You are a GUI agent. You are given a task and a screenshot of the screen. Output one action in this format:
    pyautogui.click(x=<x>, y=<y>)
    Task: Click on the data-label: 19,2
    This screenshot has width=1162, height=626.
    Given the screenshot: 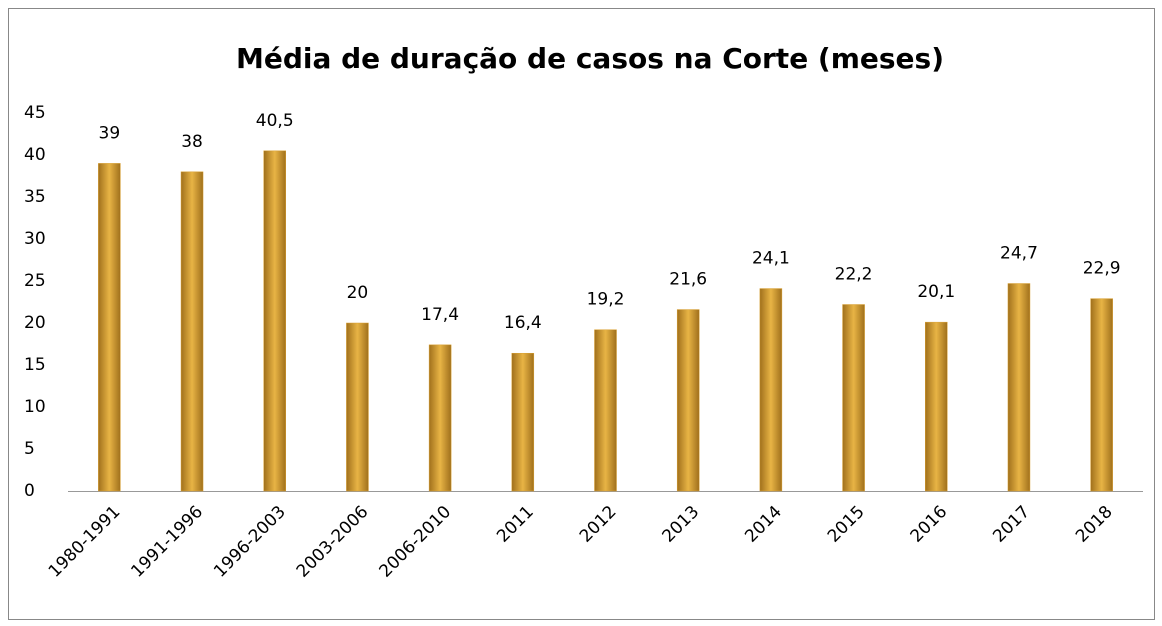 What is the action you would take?
    pyautogui.click(x=606, y=300)
    